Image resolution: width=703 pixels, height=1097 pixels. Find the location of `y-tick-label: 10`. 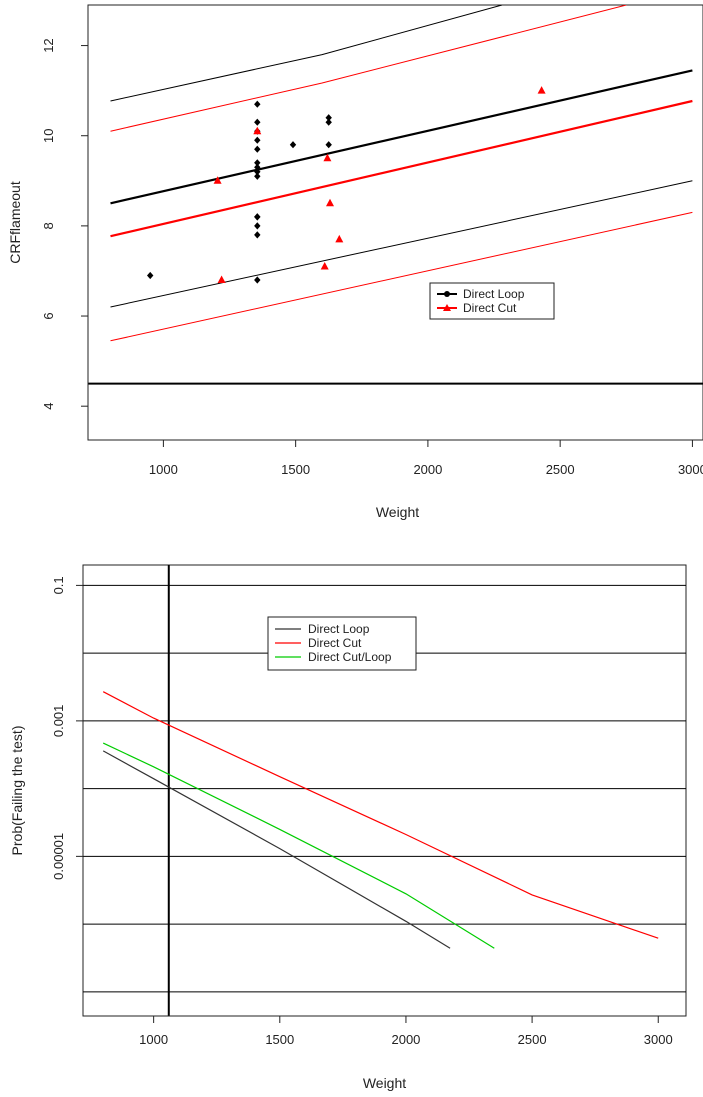

y-tick-label: 10 is located at coordinates (48, 135).